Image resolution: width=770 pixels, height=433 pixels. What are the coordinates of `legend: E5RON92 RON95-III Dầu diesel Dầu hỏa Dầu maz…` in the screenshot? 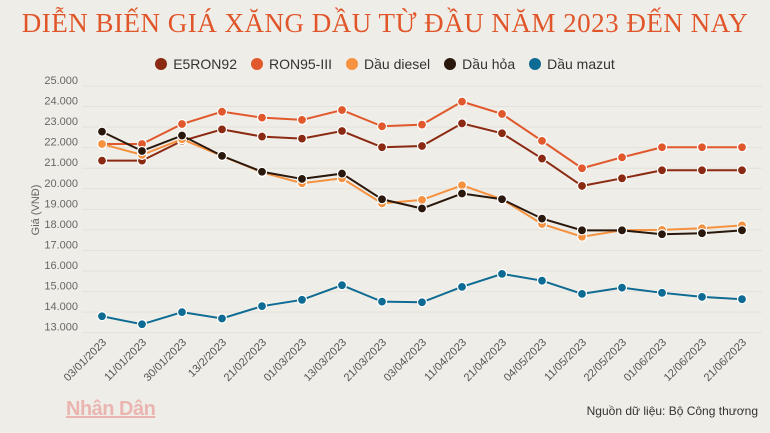 It's located at (385, 64).